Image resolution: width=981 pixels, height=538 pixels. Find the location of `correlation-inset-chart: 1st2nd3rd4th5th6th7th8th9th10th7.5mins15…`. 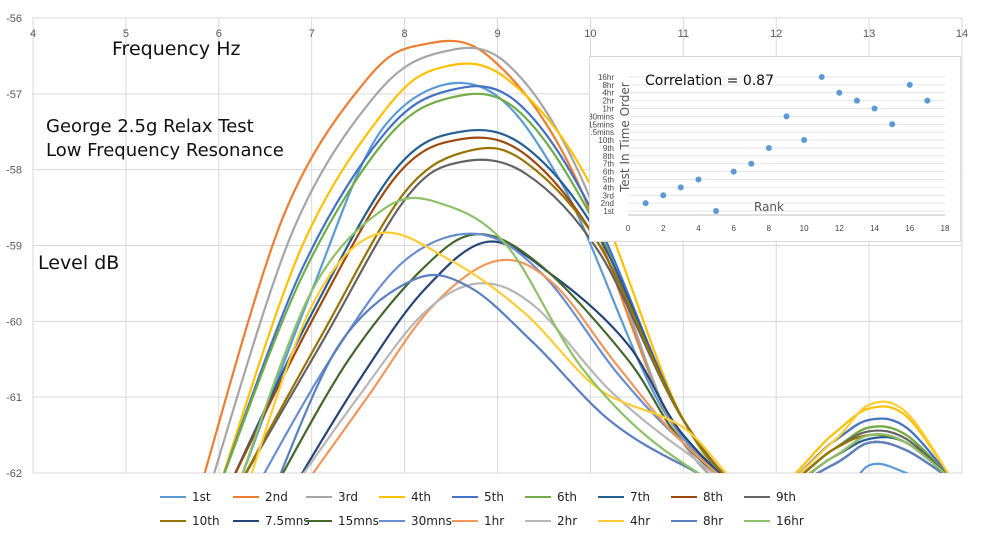

correlation-inset-chart: 1st2nd3rd4th5th6th7th8th9th10th7.5mins15… is located at coordinates (773, 149).